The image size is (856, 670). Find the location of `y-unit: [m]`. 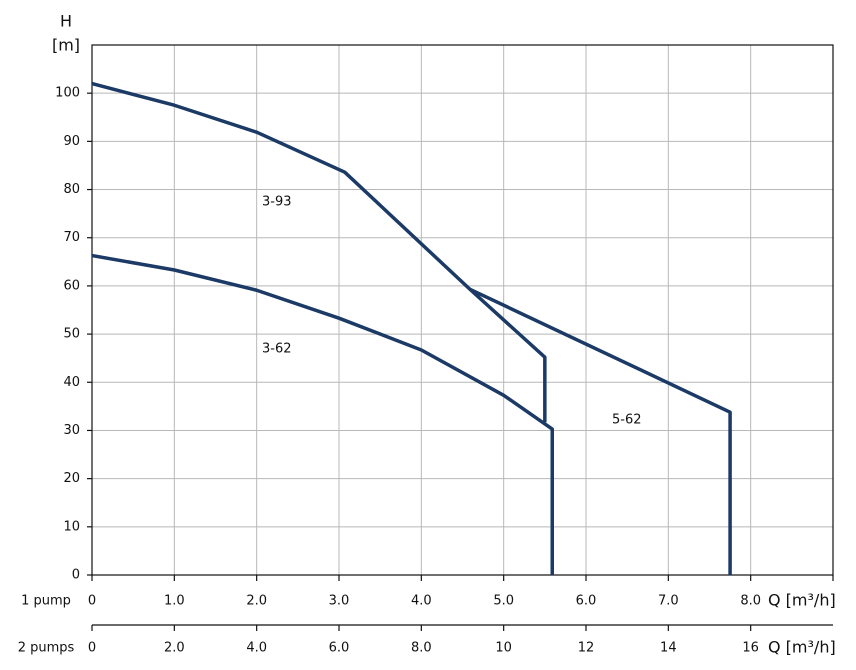

y-unit: [m] is located at coordinates (66, 45).